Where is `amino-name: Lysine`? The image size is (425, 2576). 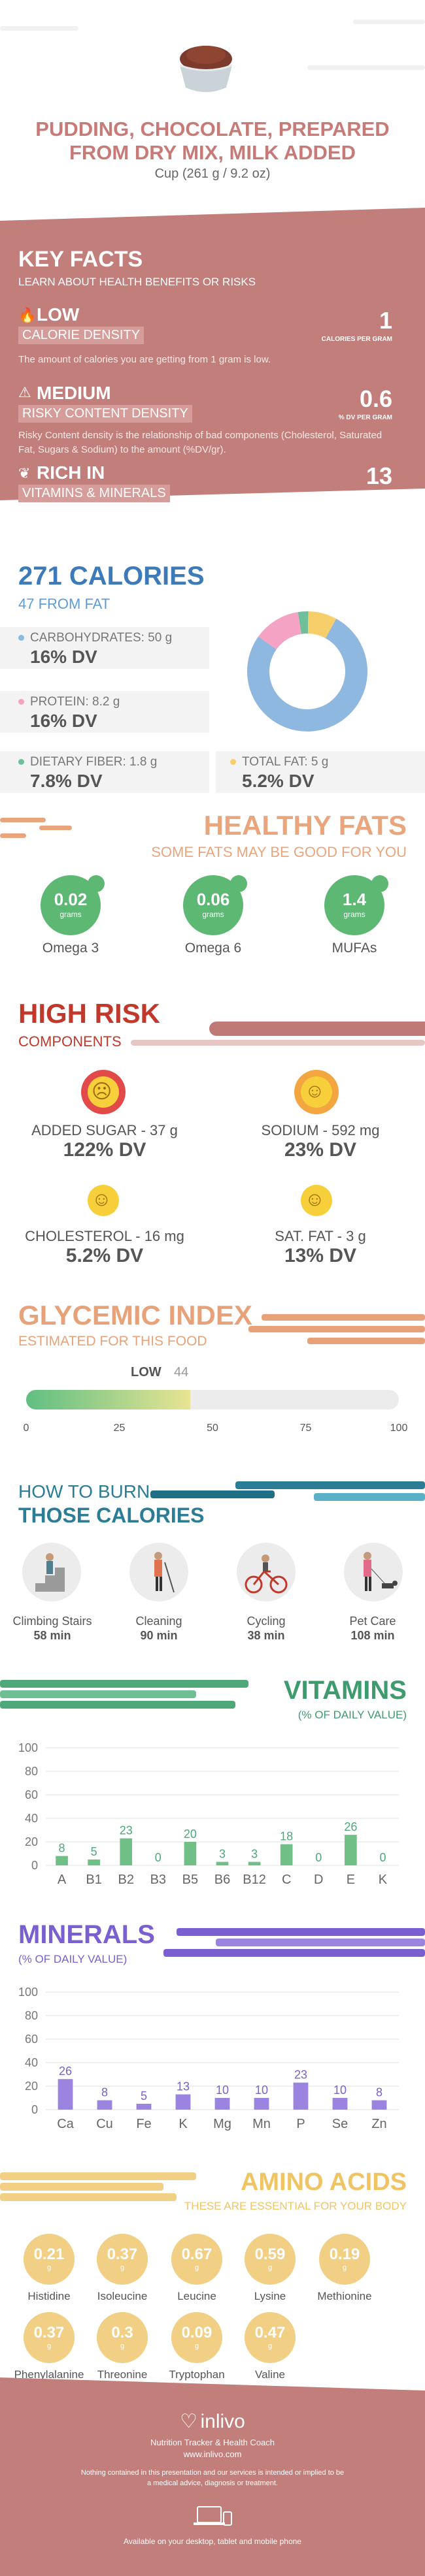
amino-name: Lysine is located at coordinates (270, 2296).